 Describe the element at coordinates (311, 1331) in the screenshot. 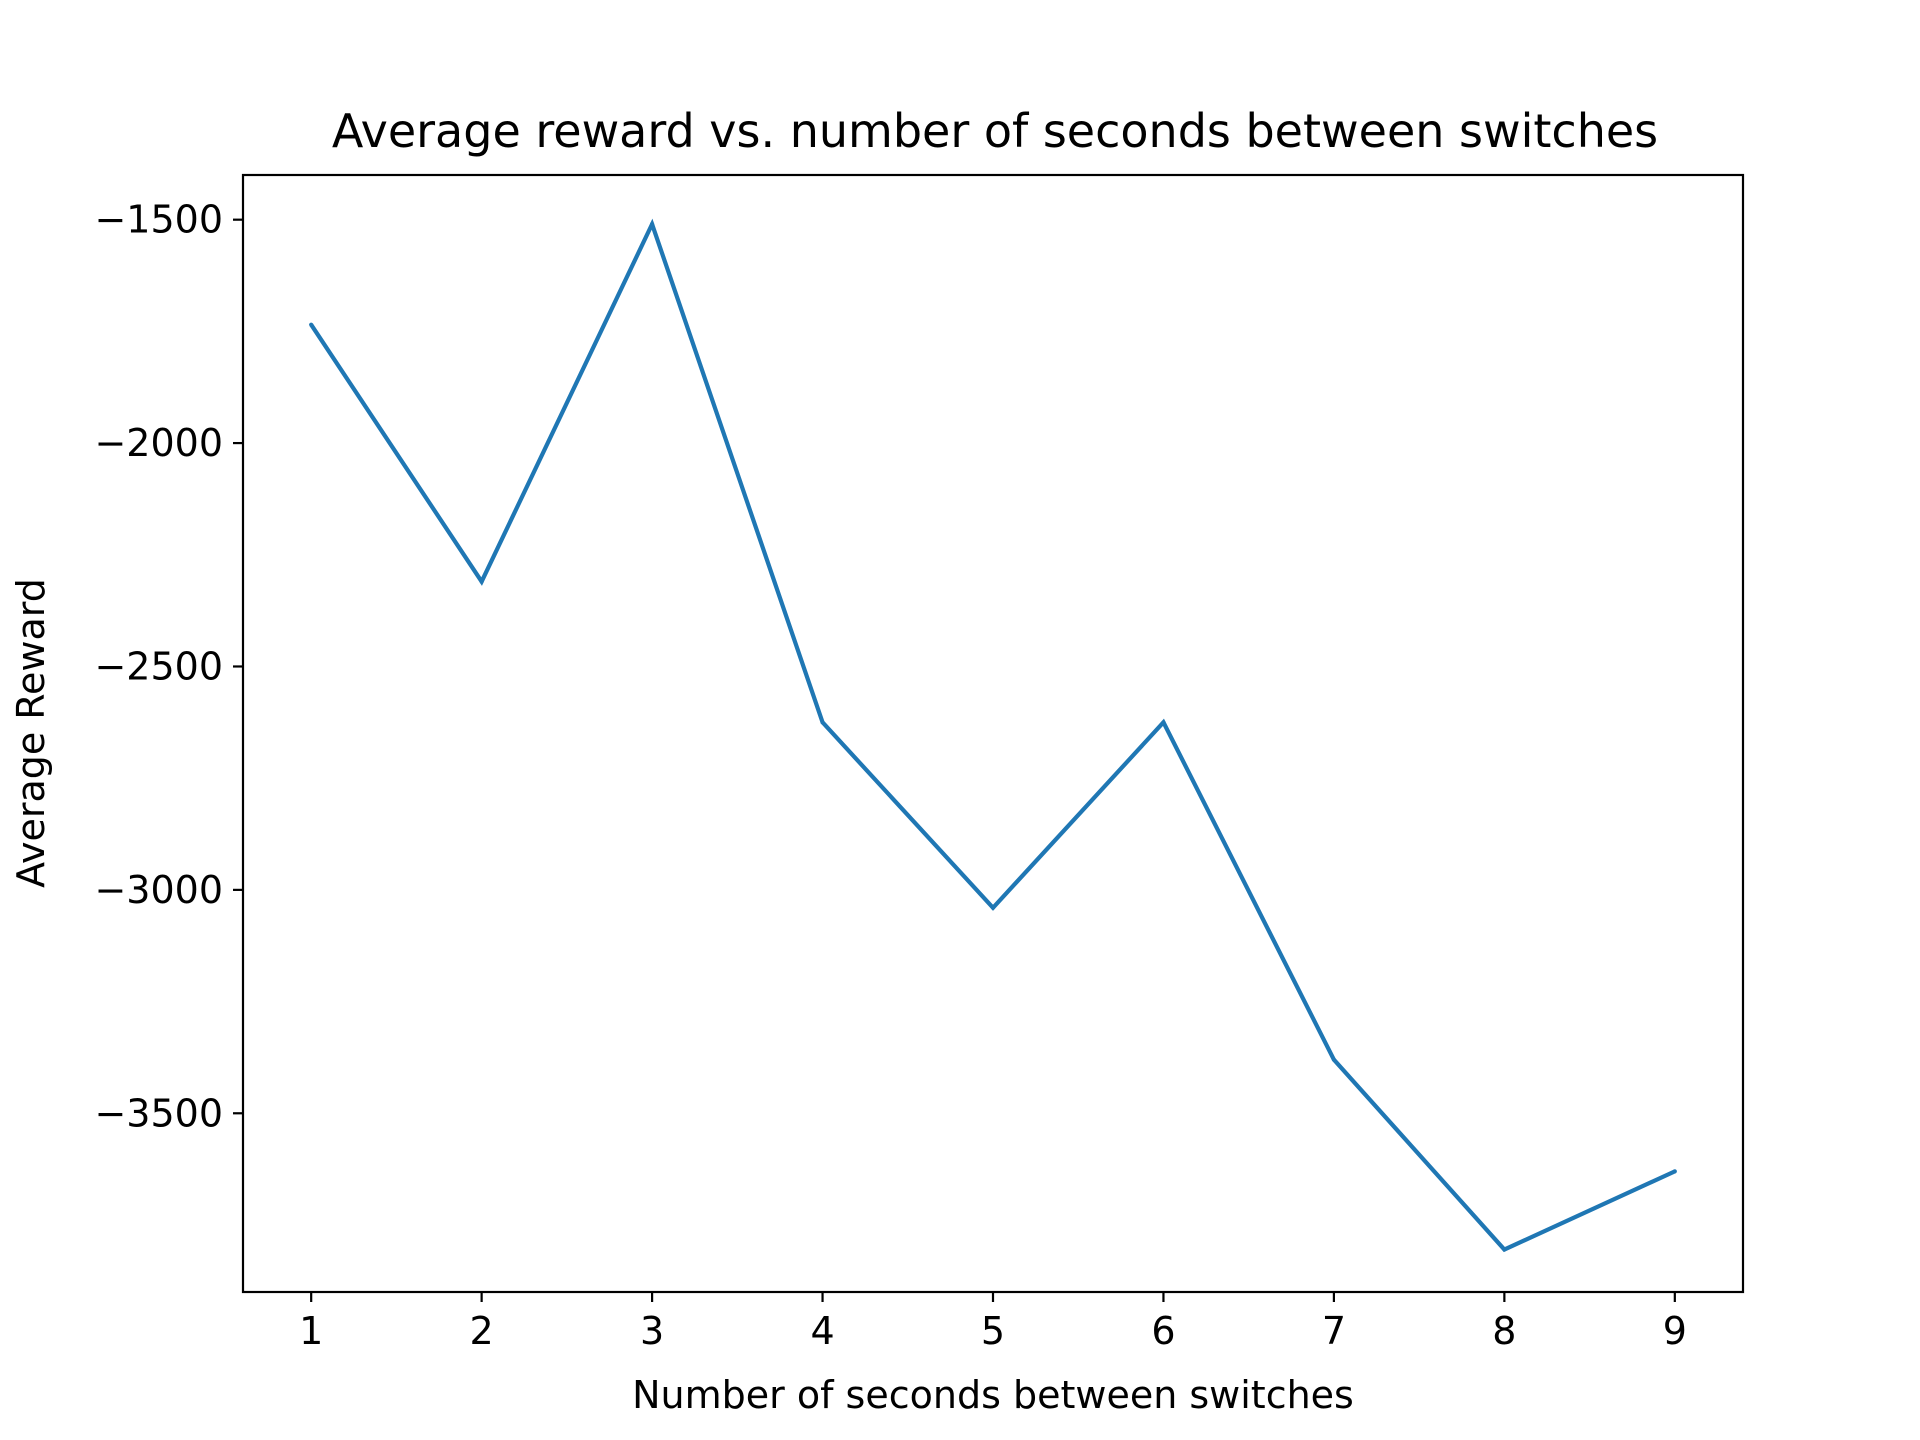

I see `x-tick-label: 1` at that location.